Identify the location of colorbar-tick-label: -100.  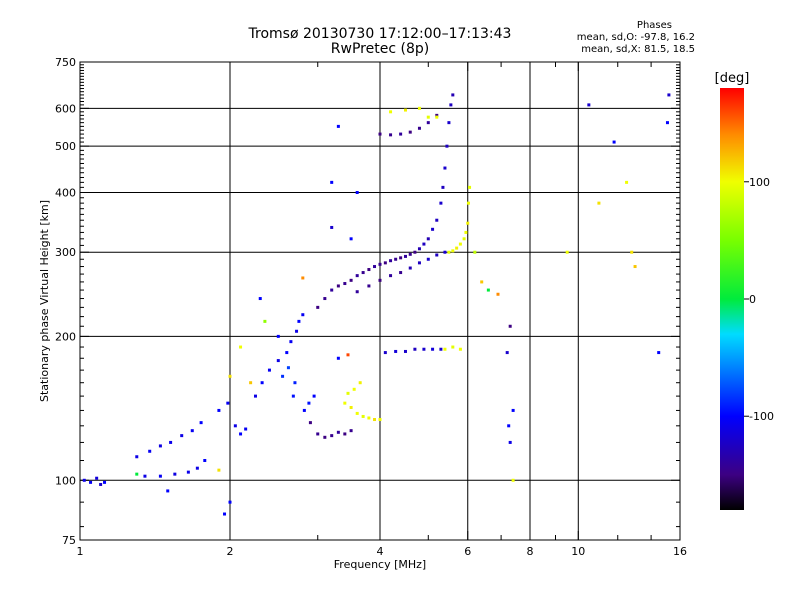
(761, 416).